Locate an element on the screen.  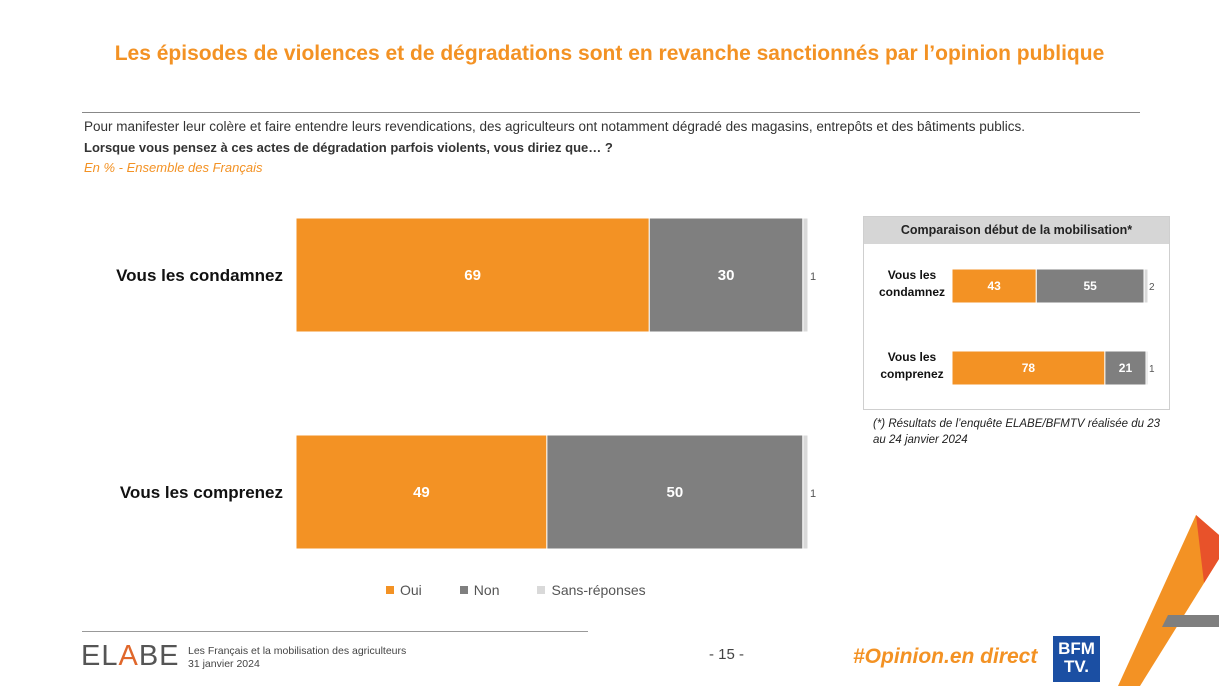
inset-bar-oui-vous-les-comprenez is located at coordinates (1028, 368).